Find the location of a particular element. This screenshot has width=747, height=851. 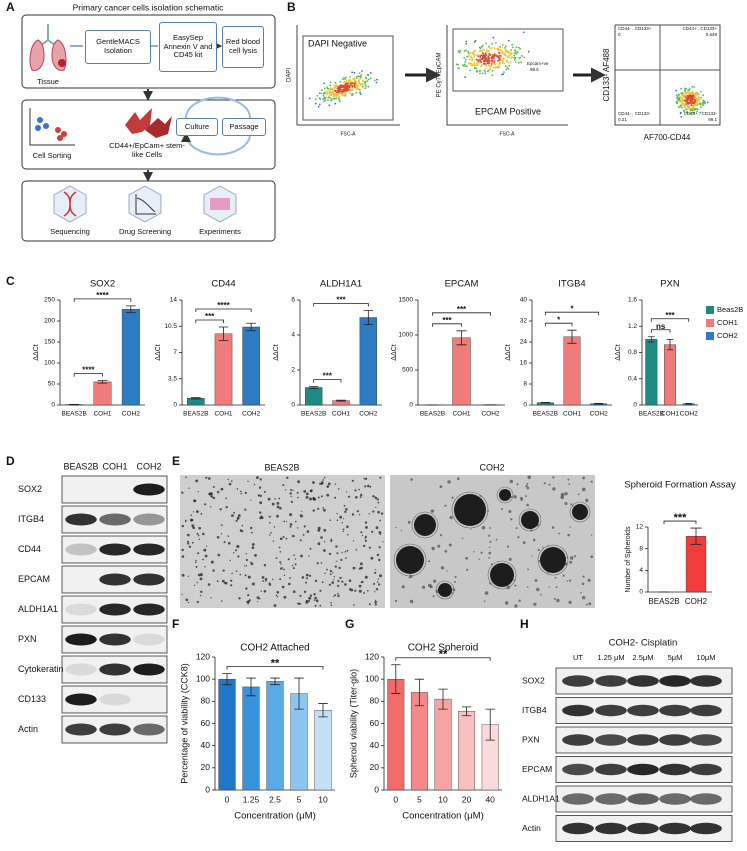

panel-label: A is located at coordinates (10, 7).